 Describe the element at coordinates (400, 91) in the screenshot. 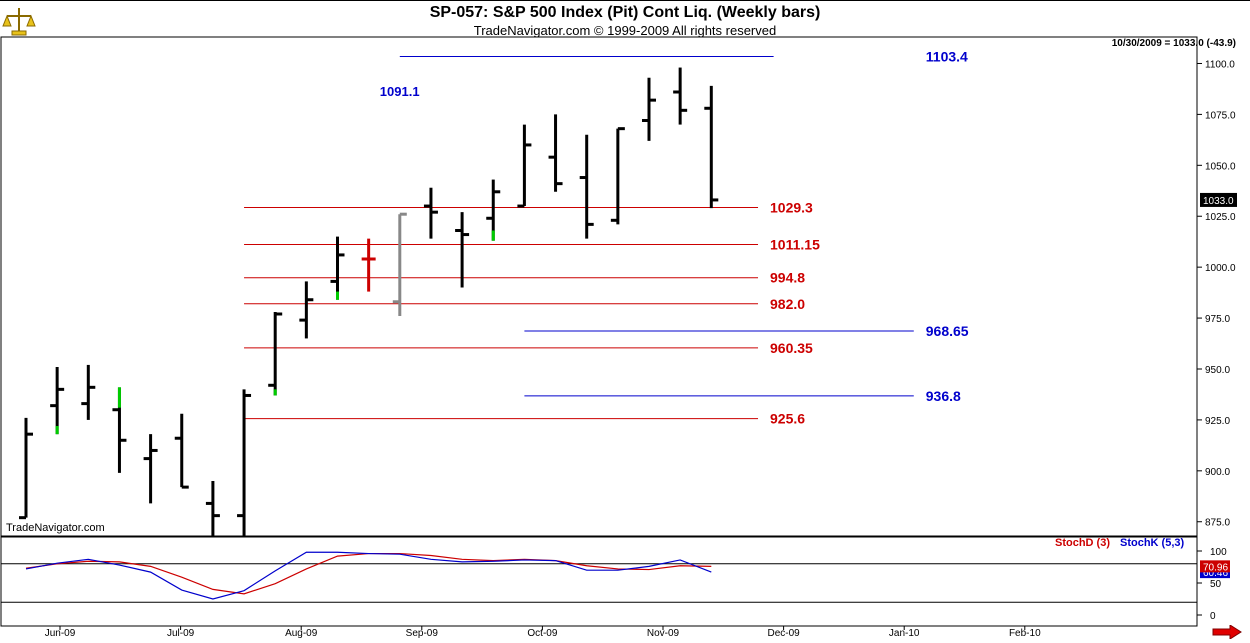

I see `annotation-label: 1091.1` at that location.